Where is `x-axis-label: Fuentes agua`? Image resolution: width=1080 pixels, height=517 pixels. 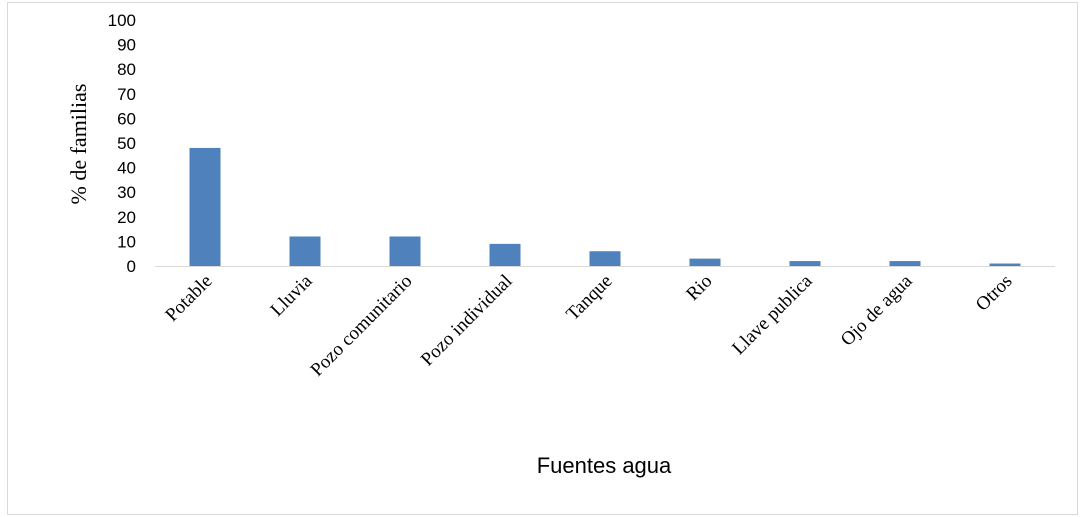 x-axis-label: Fuentes agua is located at coordinates (604, 465).